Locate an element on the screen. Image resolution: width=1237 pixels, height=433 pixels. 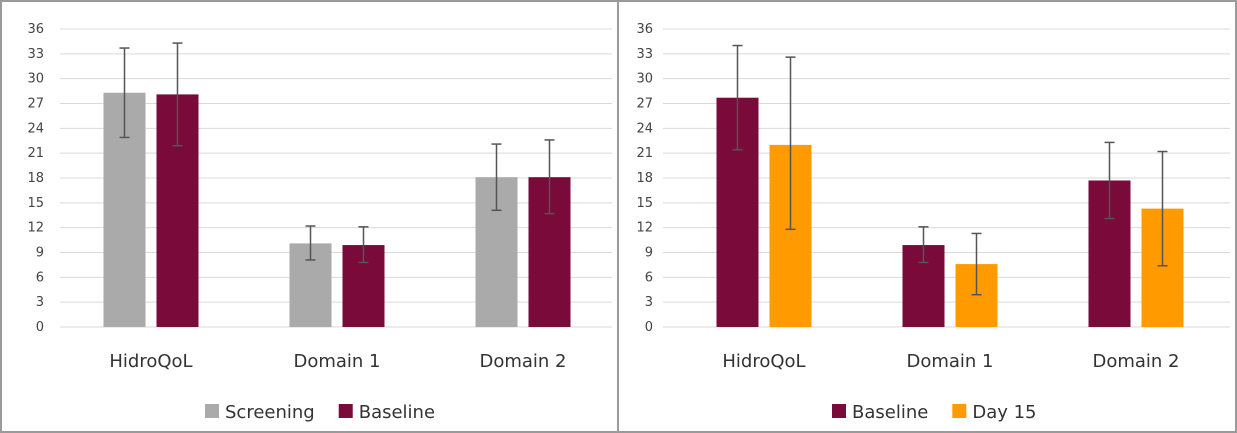
panel-divider is located at coordinates (618, 216).